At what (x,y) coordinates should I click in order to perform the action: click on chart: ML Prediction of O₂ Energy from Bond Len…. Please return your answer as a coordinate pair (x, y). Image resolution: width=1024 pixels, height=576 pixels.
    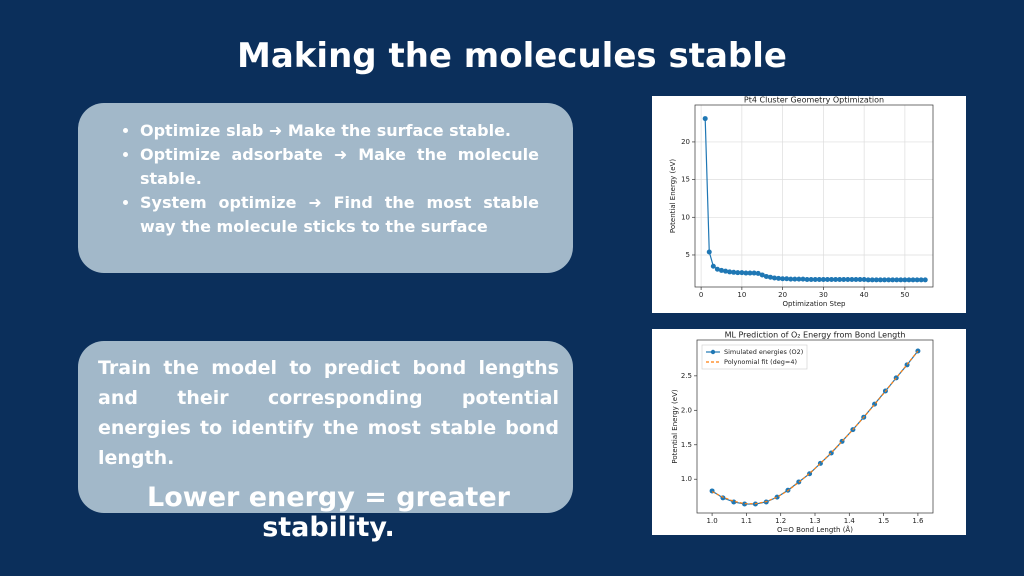
    Looking at the image, I should click on (809, 432).